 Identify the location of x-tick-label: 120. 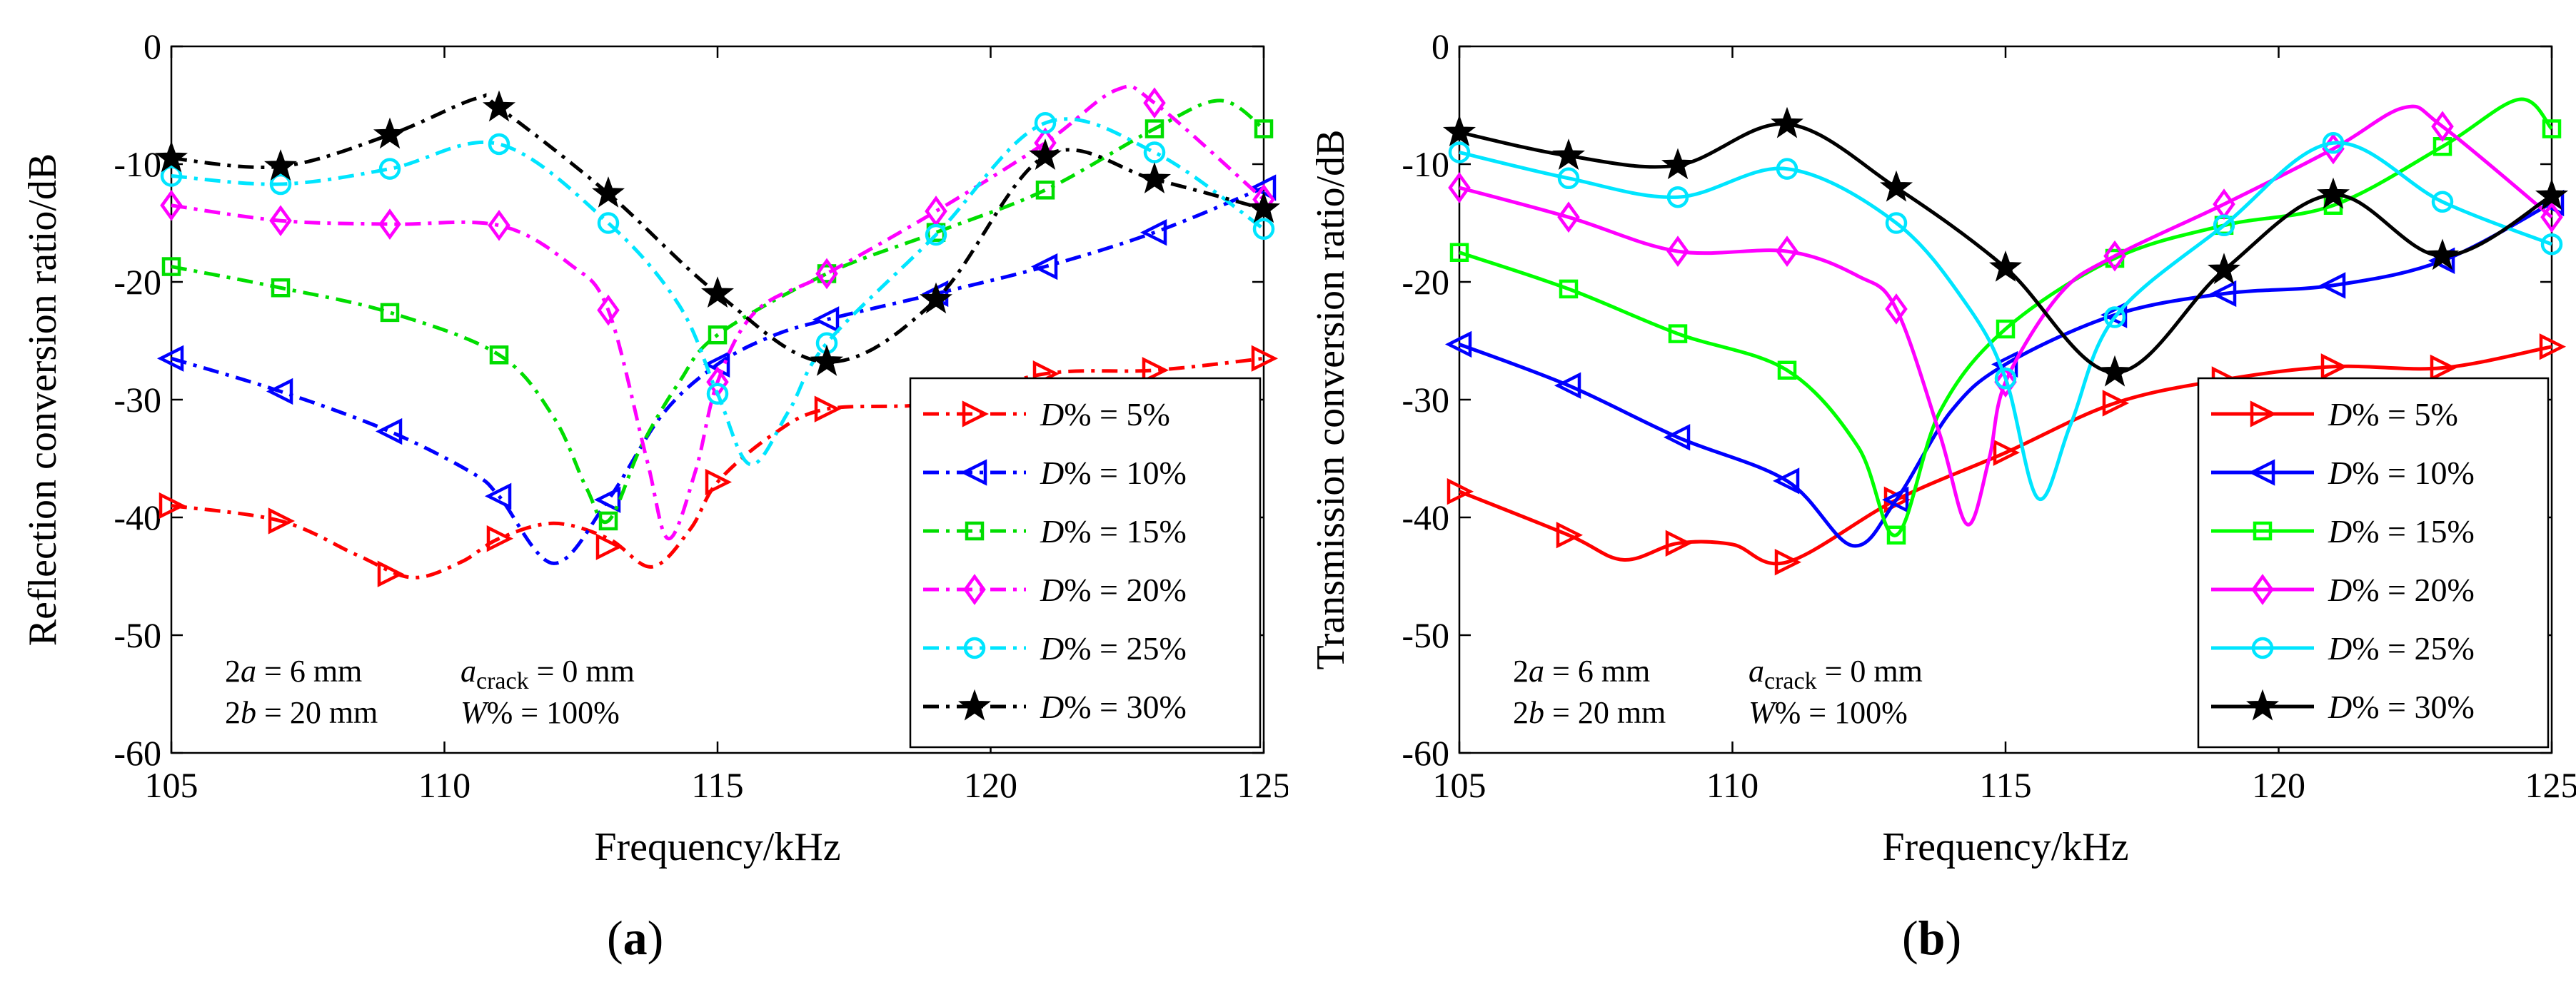
(2278, 785).